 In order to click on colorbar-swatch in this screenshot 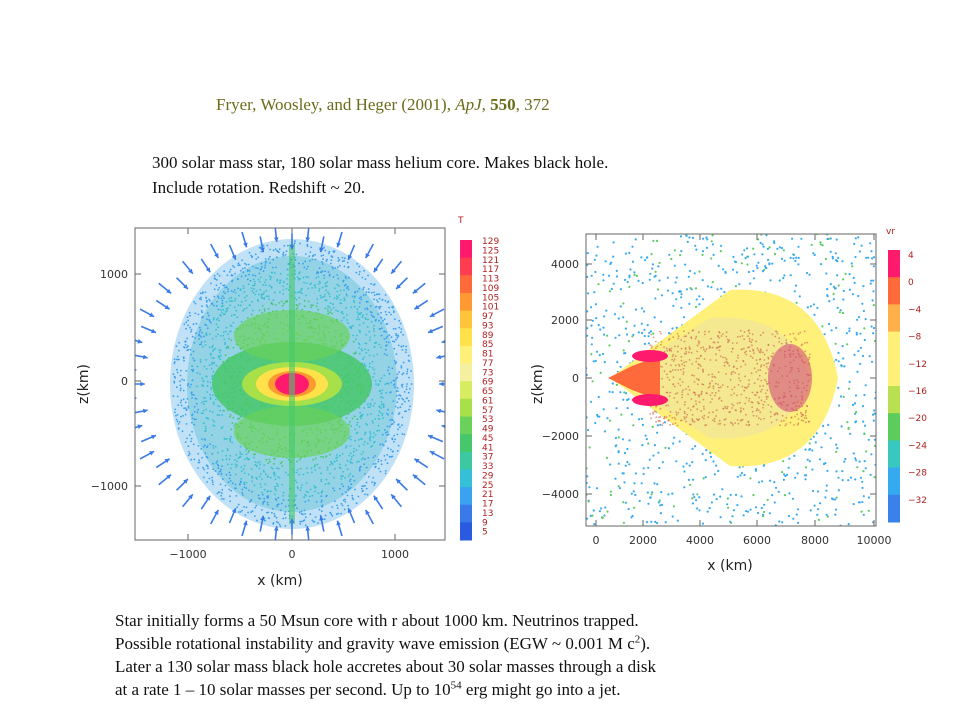, I will do `click(466, 284)`.